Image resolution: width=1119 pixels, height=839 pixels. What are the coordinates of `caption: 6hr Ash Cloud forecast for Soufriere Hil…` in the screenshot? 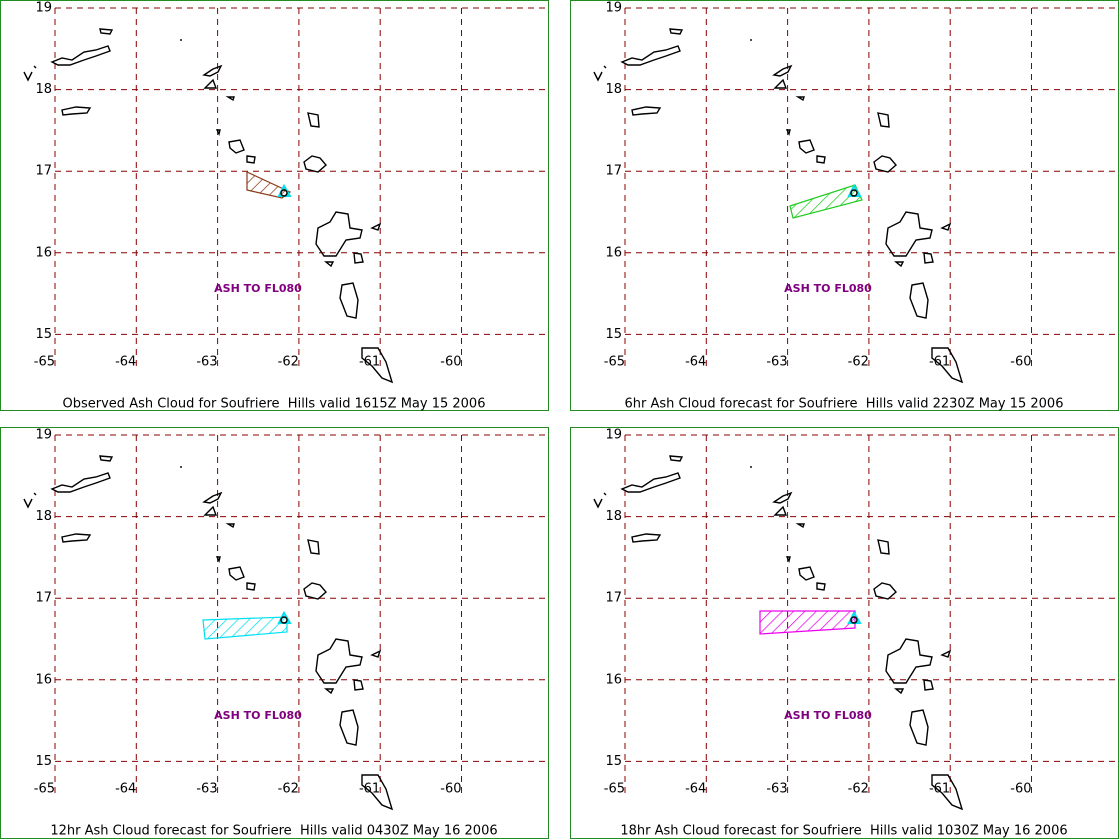 It's located at (844, 404).